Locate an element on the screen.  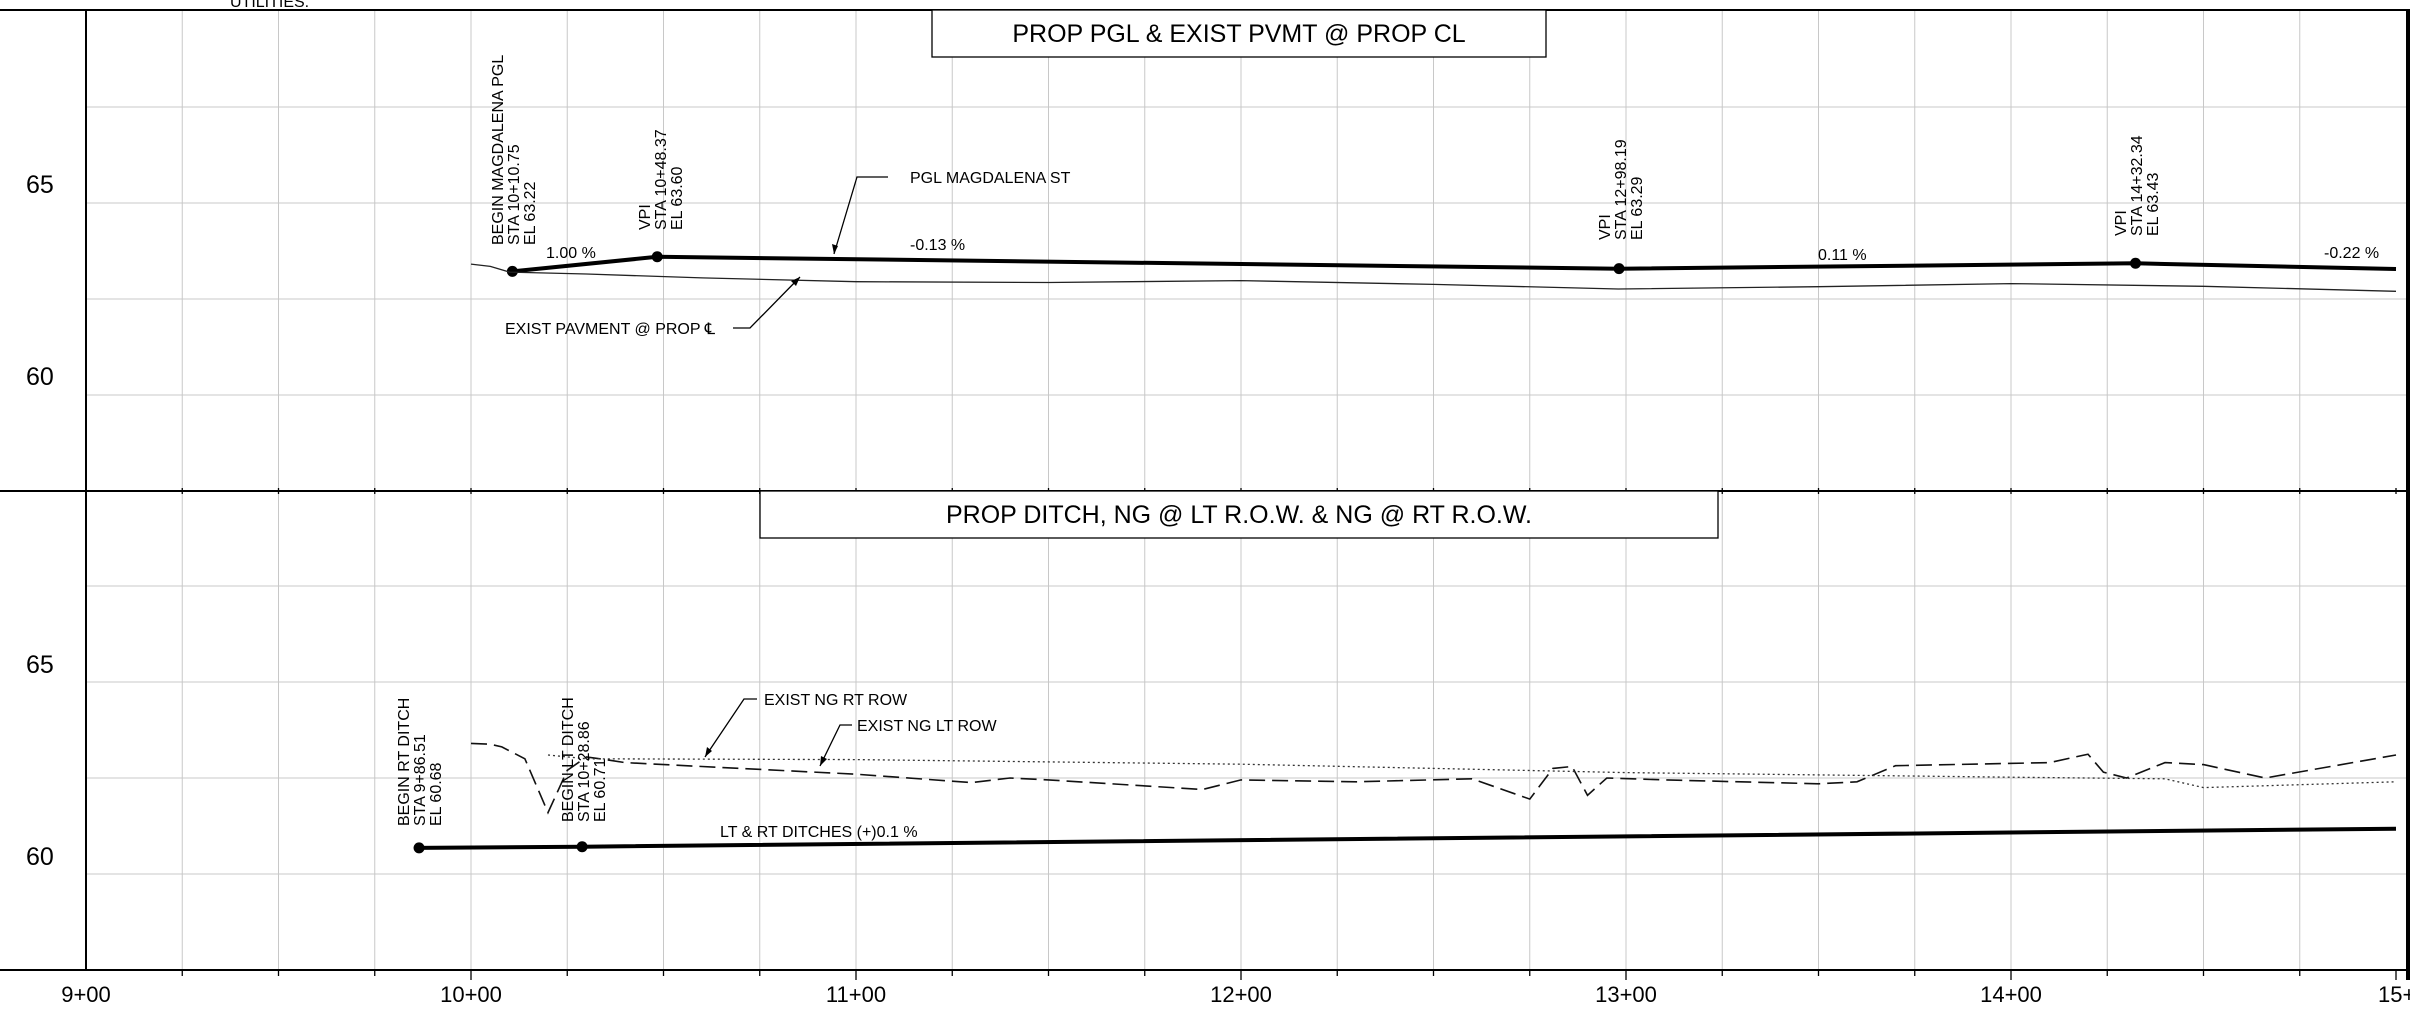
upper-y-label-60: 60 is located at coordinates (40, 377).